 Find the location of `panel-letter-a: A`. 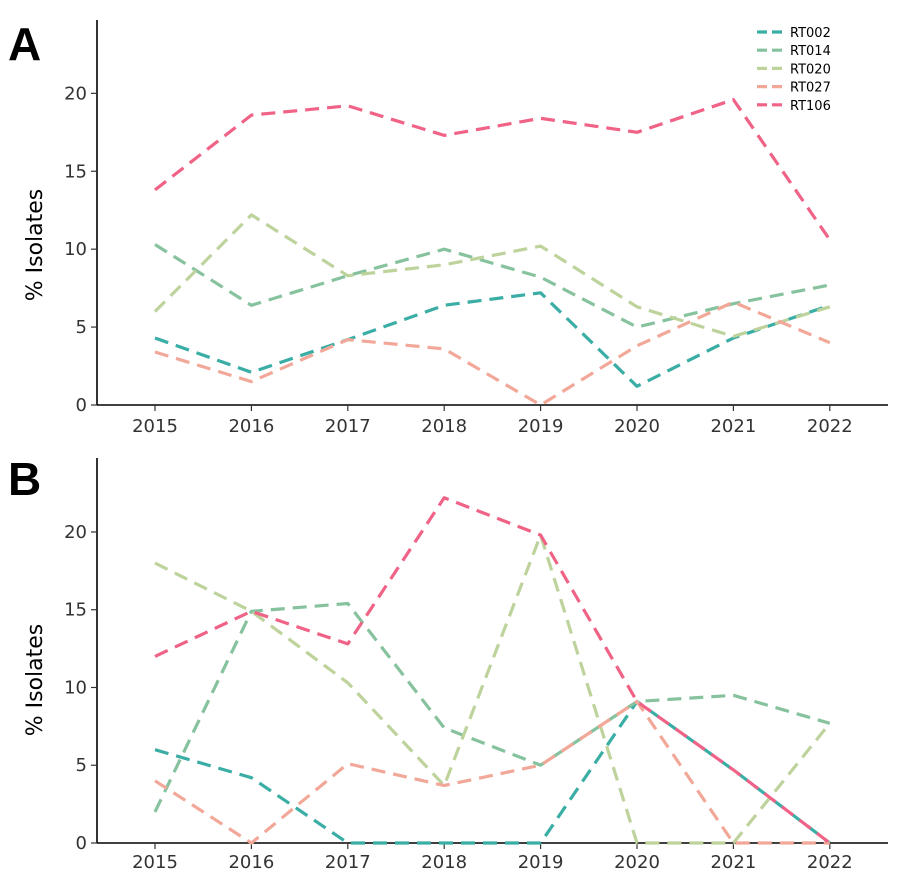

panel-letter-a: A is located at coordinates (24, 44).